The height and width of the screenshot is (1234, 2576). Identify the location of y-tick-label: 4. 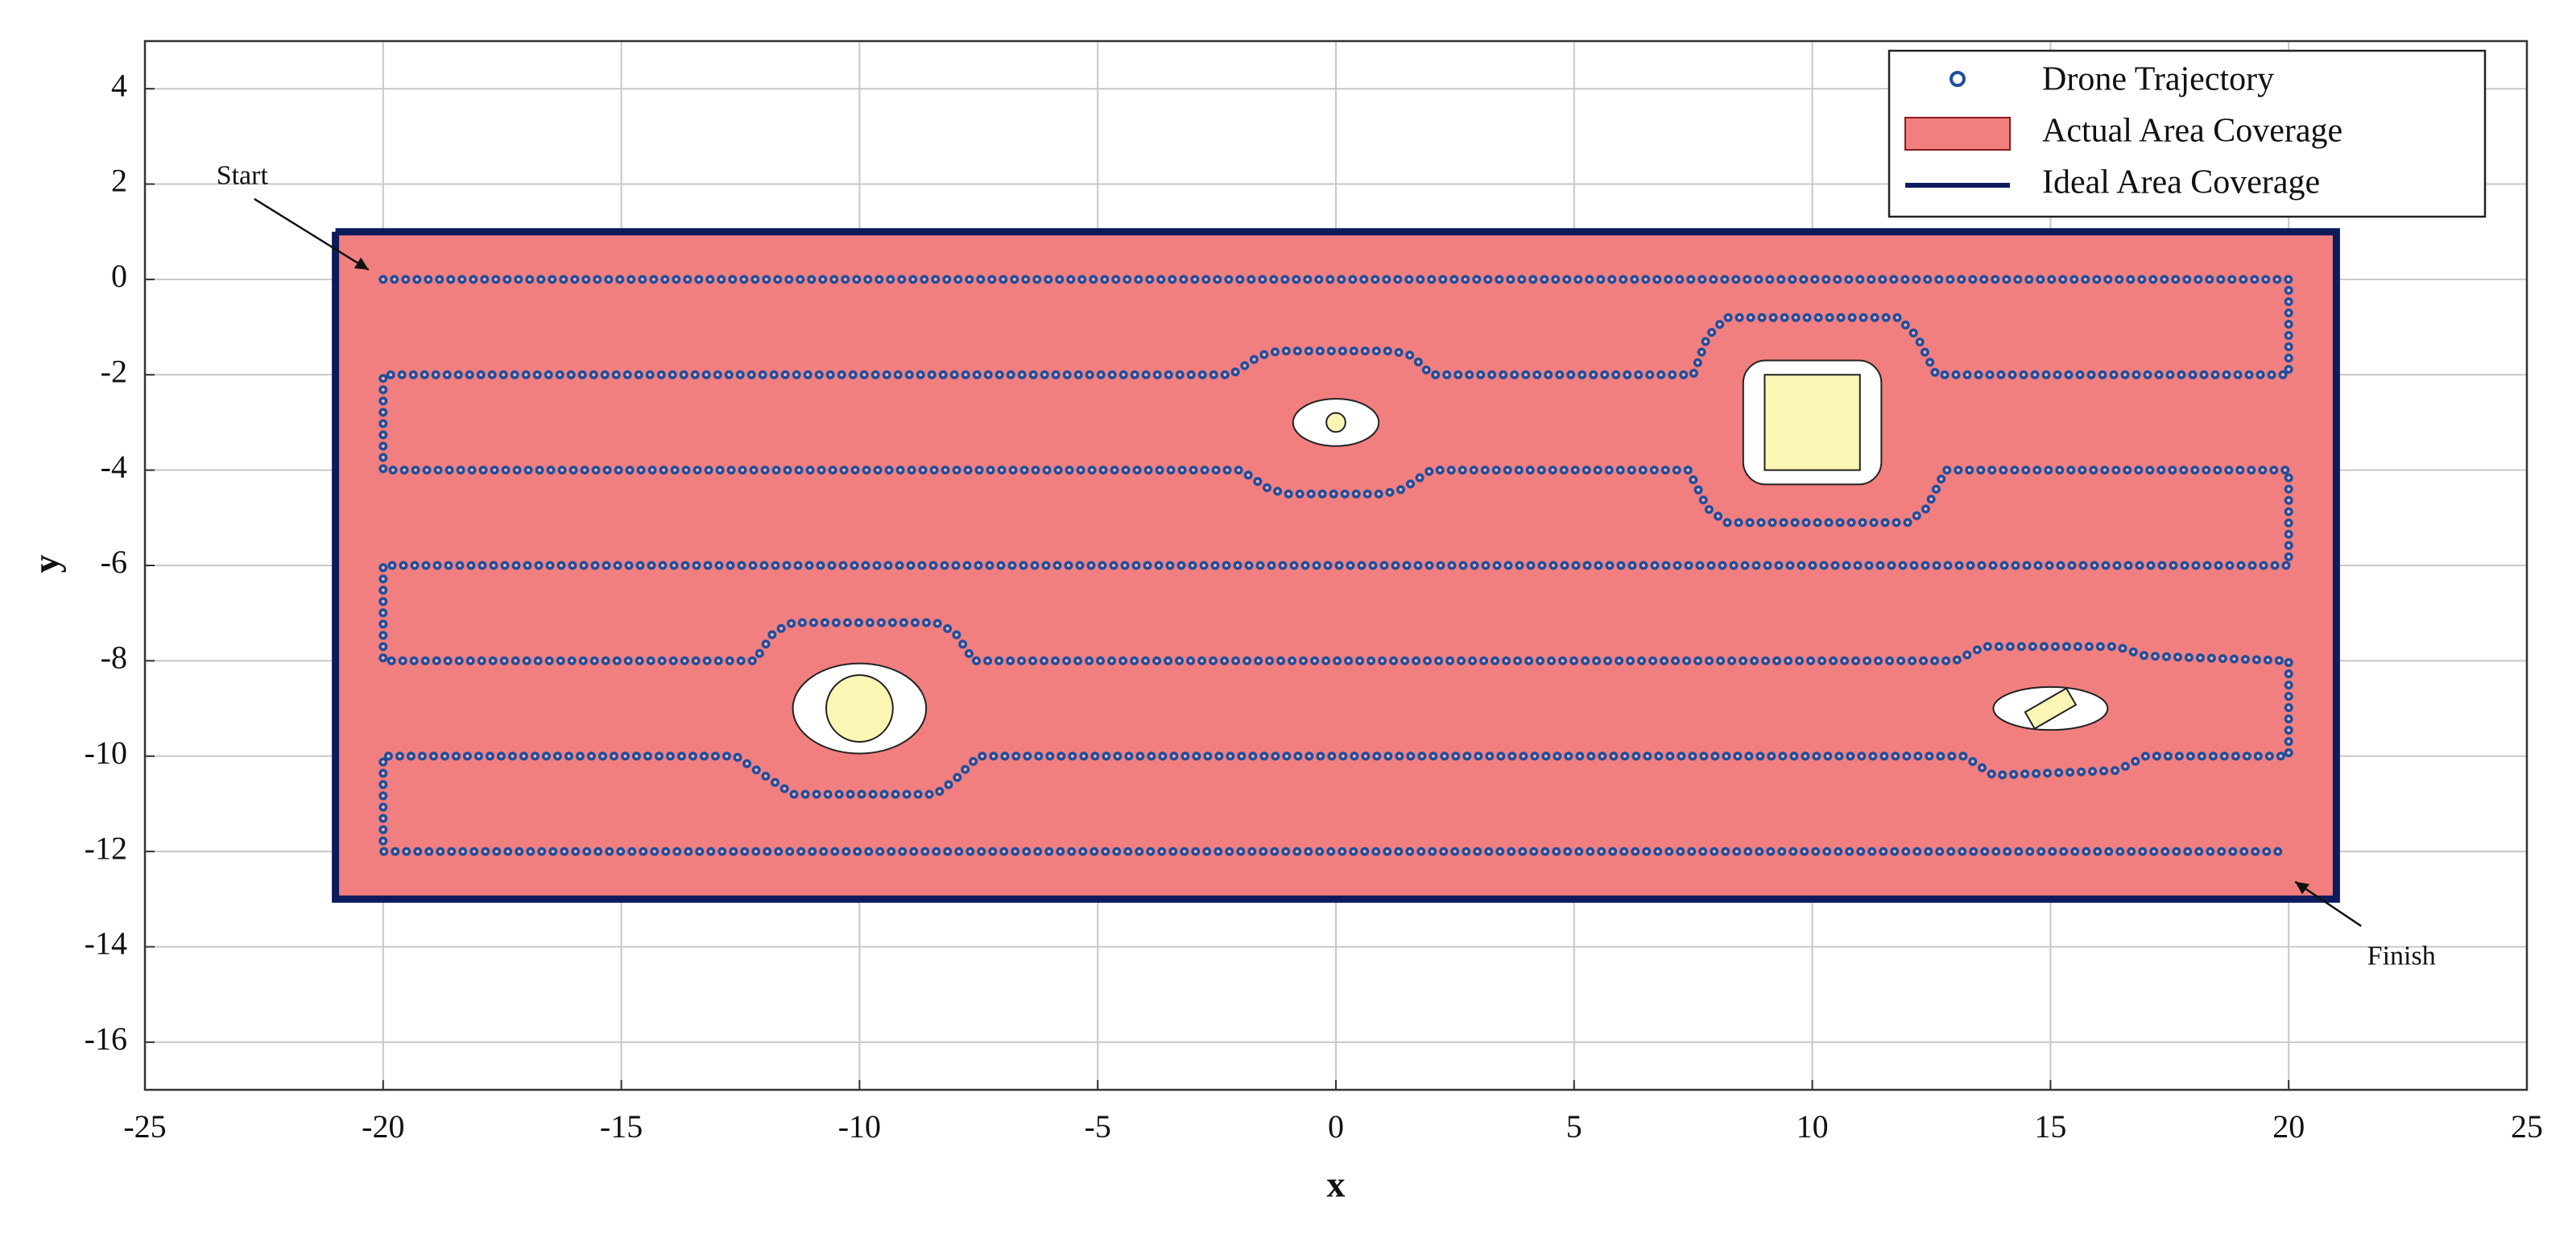
(119, 85).